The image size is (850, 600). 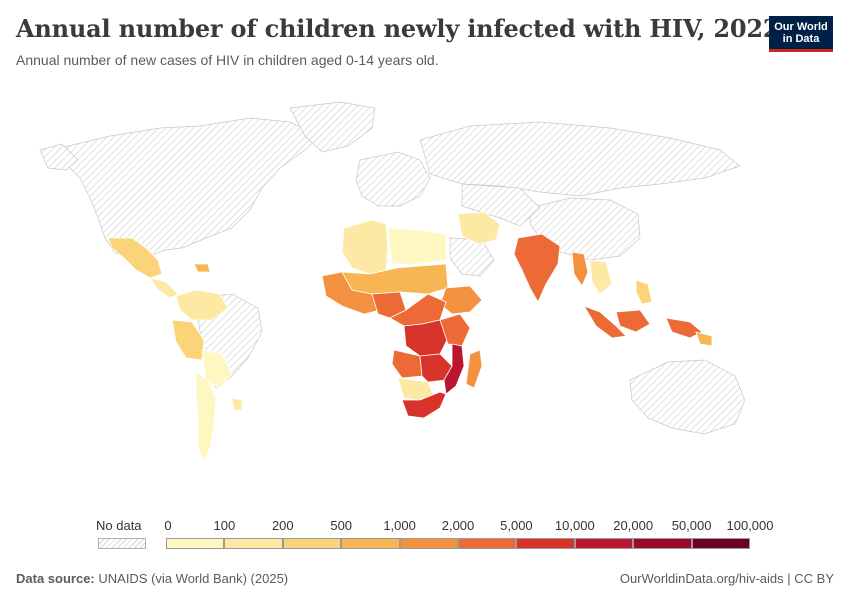 I want to click on legend-tick-label: 10,000, so click(x=574, y=525).